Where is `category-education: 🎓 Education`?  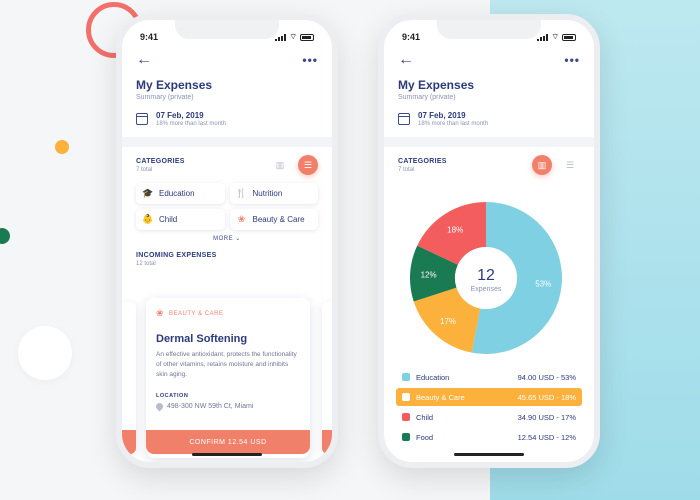 category-education: 🎓 Education is located at coordinates (180, 193).